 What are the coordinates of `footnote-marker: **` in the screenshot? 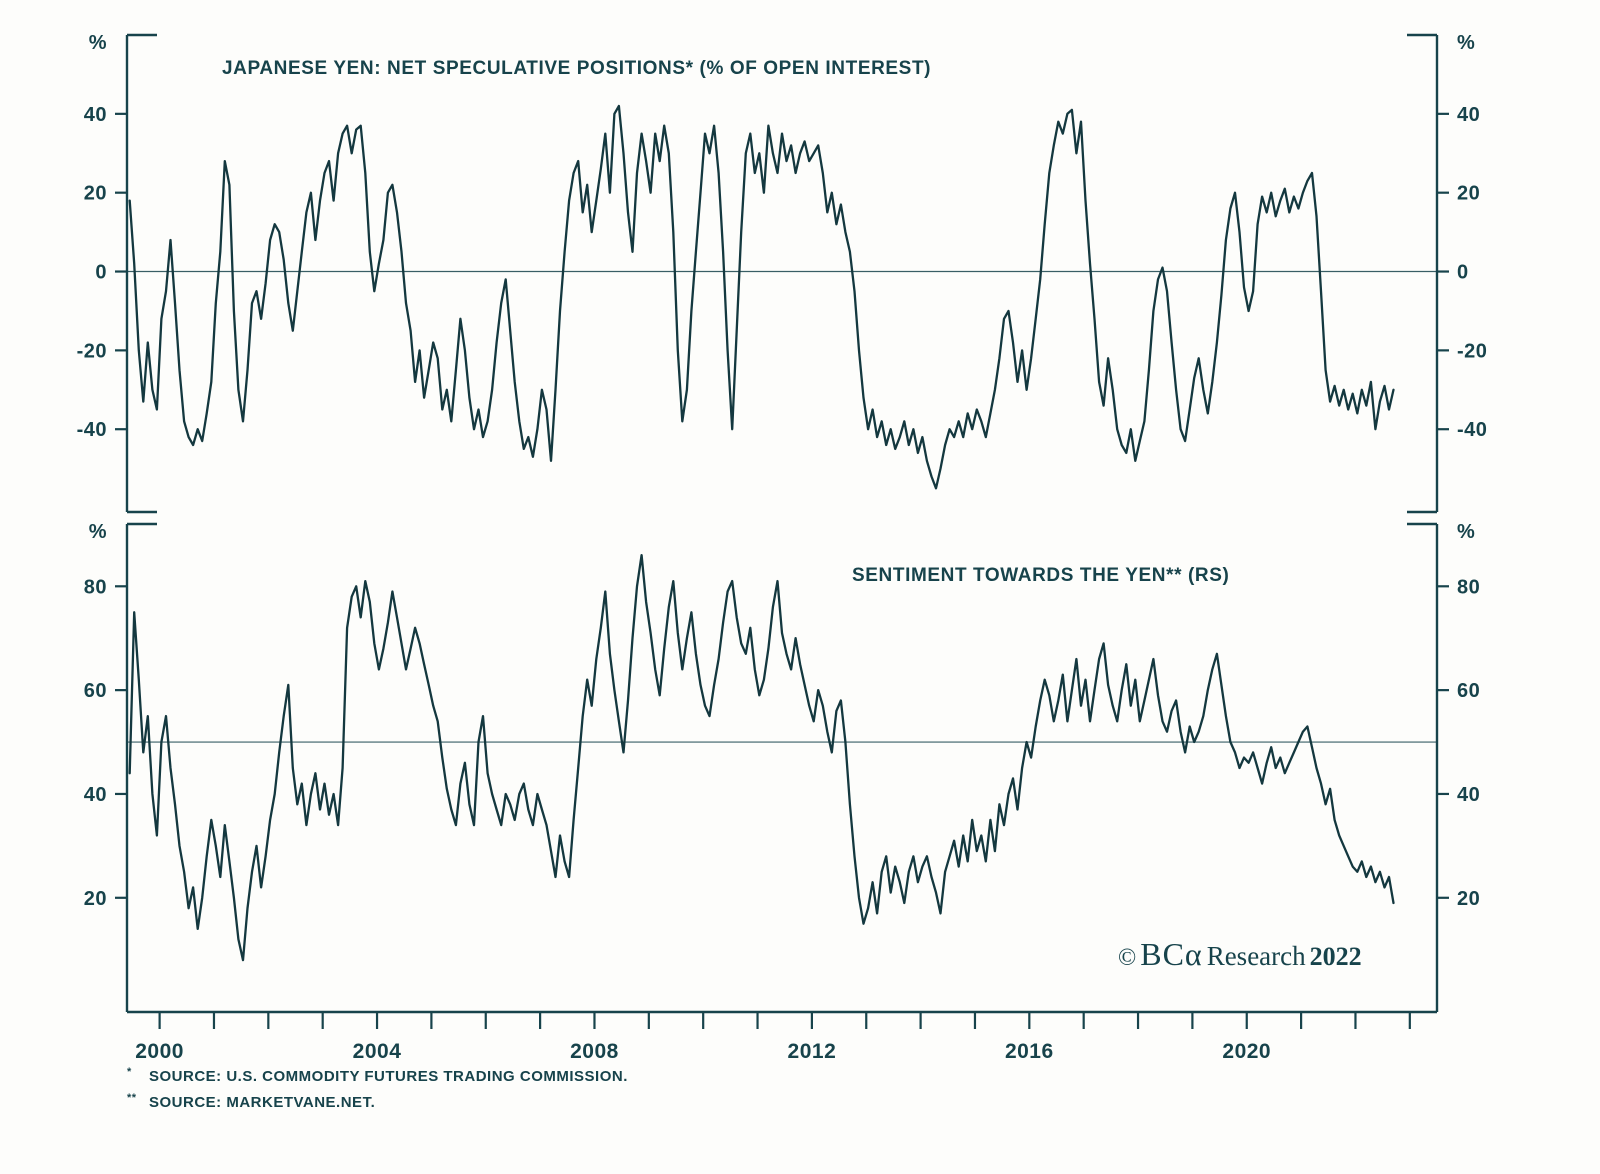 It's located at (132, 1098).